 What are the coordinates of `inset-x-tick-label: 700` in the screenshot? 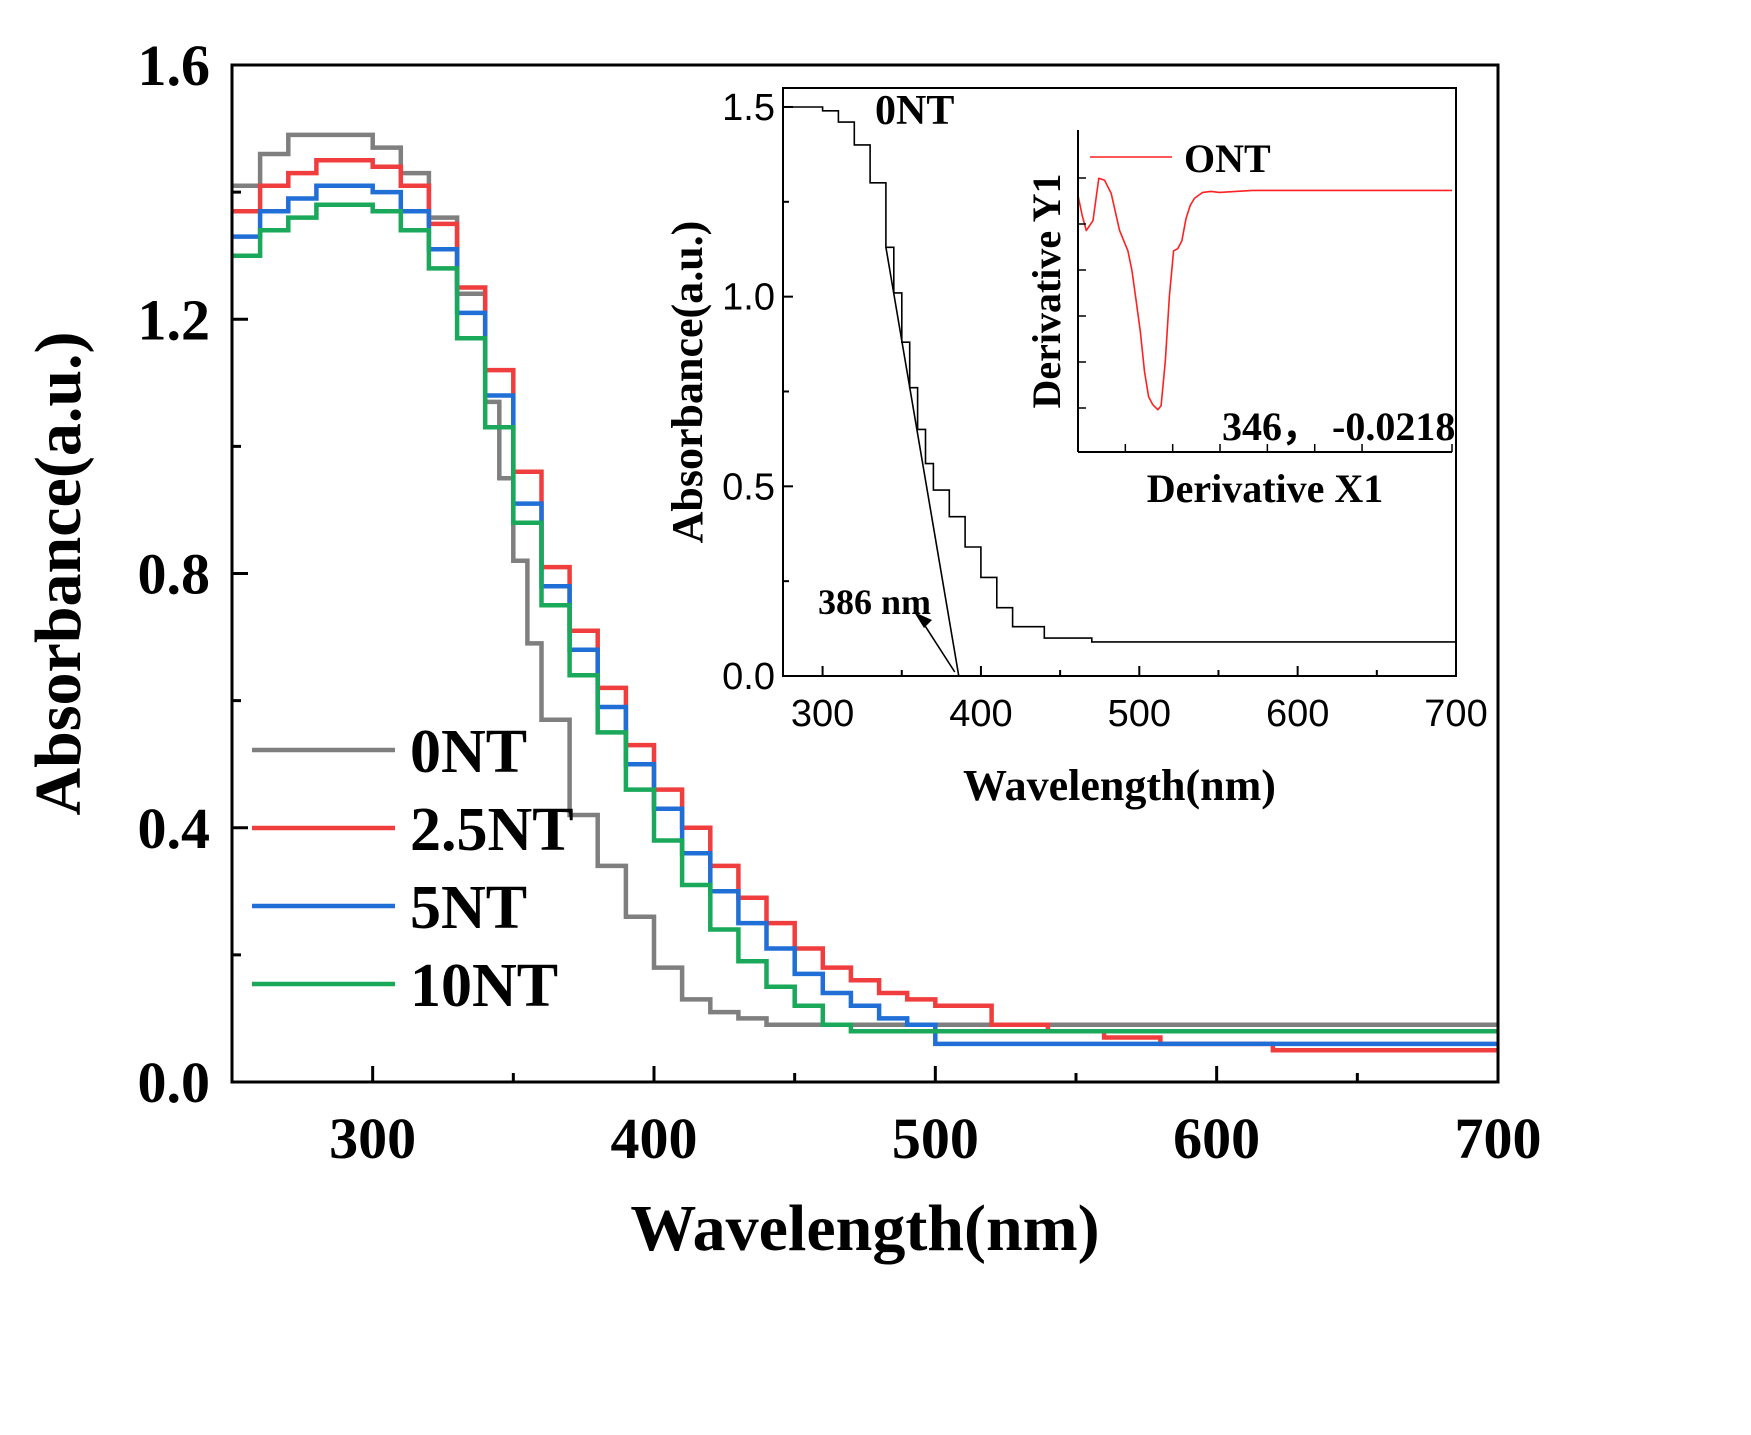 It's located at (1455, 714).